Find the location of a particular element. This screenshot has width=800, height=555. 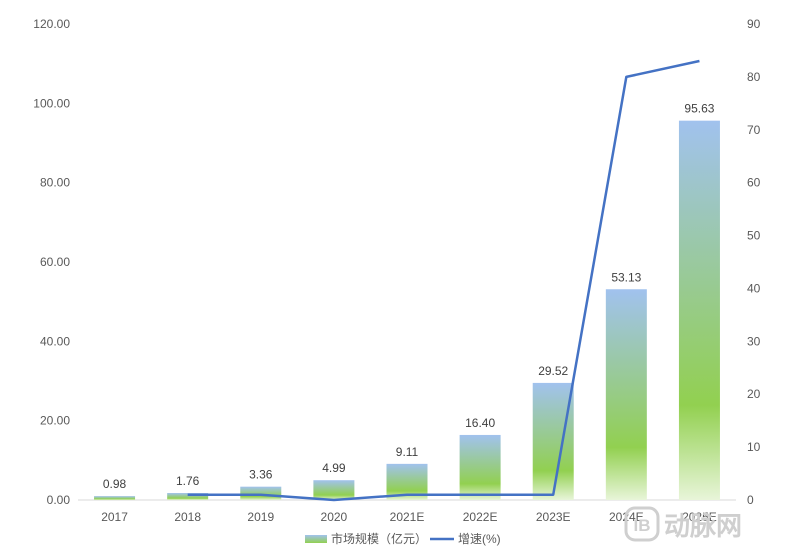

right-axis-tick-label: 50 is located at coordinates (754, 236).